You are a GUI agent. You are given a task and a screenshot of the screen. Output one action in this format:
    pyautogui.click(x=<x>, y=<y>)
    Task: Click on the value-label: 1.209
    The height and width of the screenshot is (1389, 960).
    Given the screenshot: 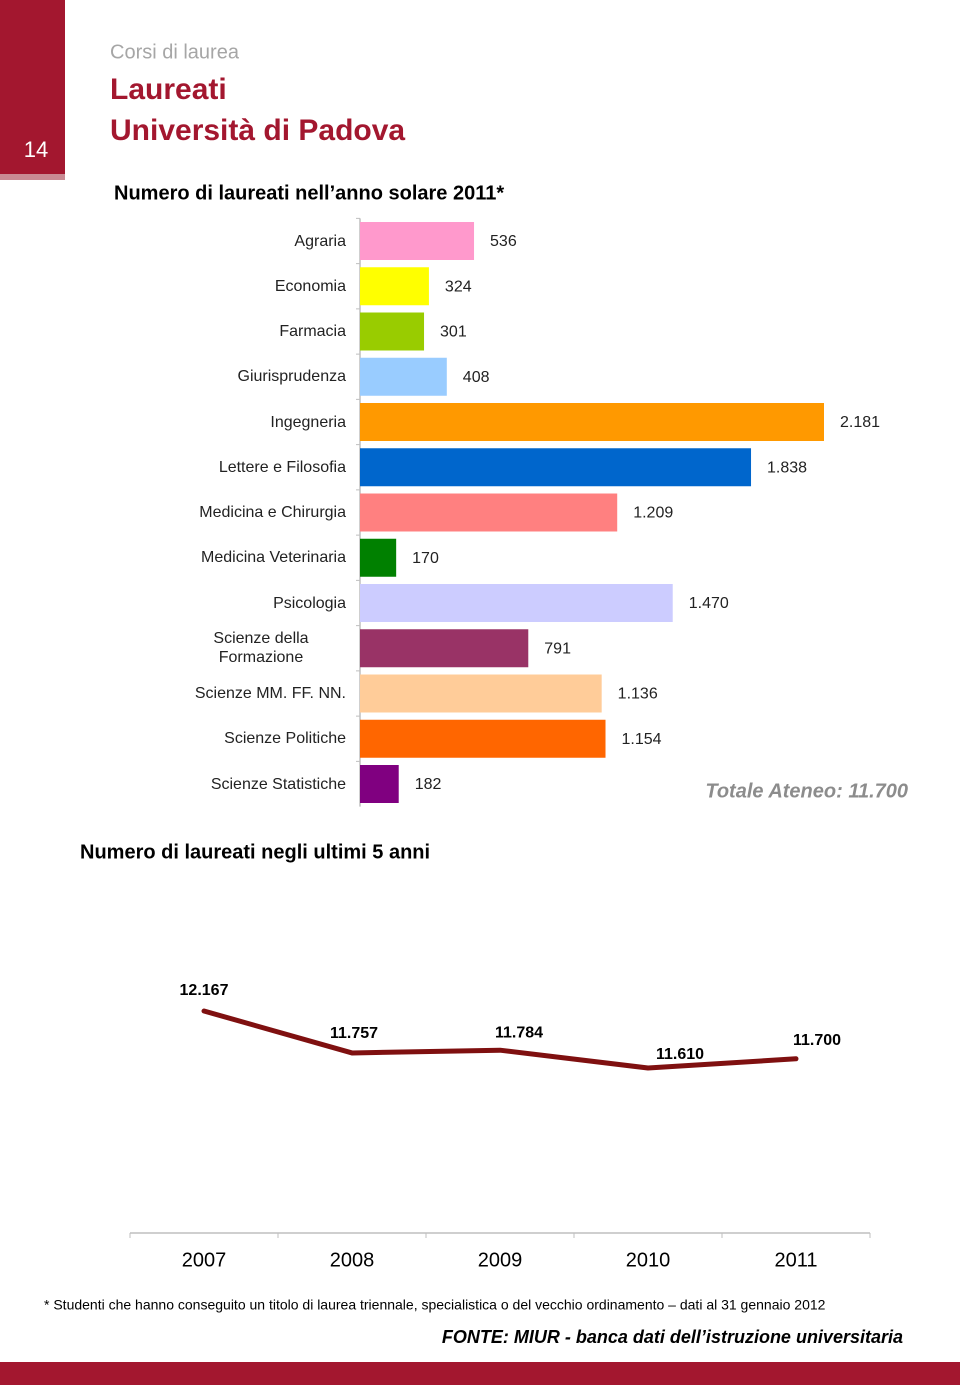 What is the action you would take?
    pyautogui.click(x=653, y=513)
    